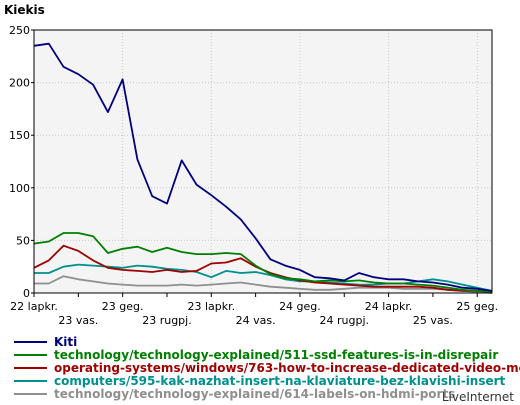  I want to click on x-tick-label: 23 geg., so click(123, 306).